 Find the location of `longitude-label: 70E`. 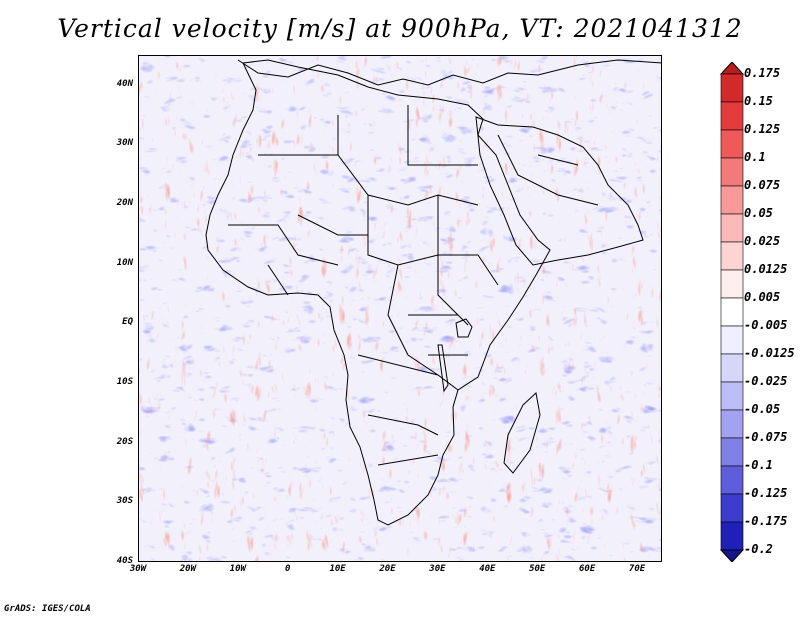

longitude-label: 70E is located at coordinates (637, 569).